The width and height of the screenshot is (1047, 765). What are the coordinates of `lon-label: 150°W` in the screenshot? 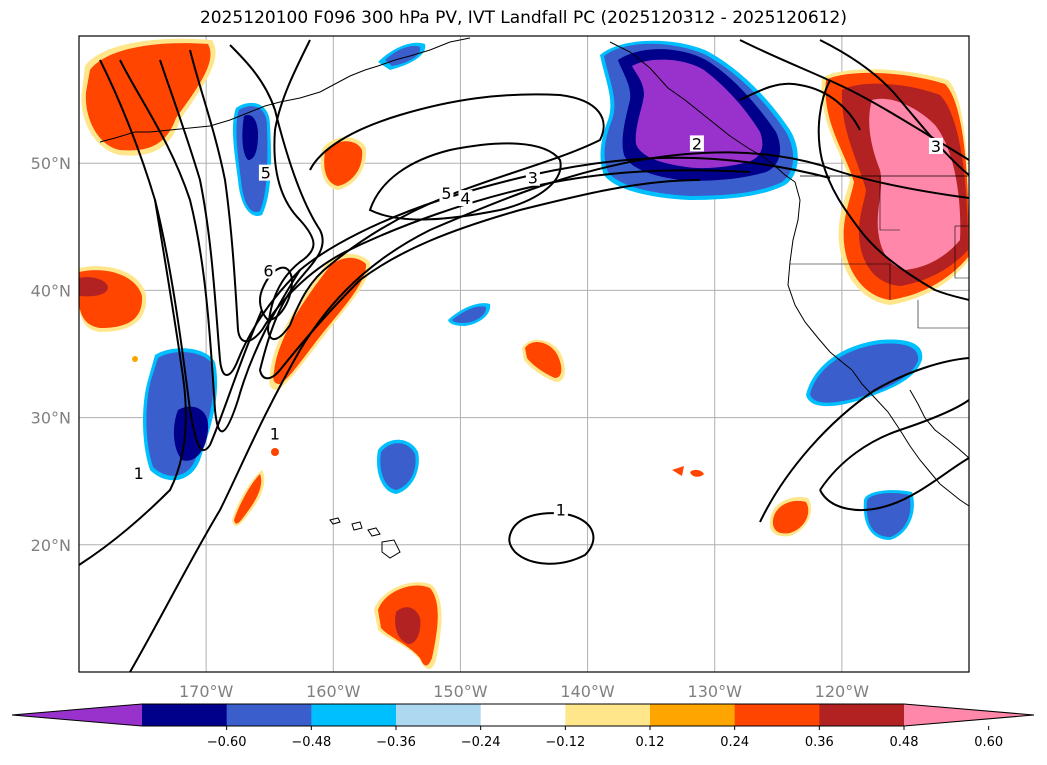 It's located at (460, 691).